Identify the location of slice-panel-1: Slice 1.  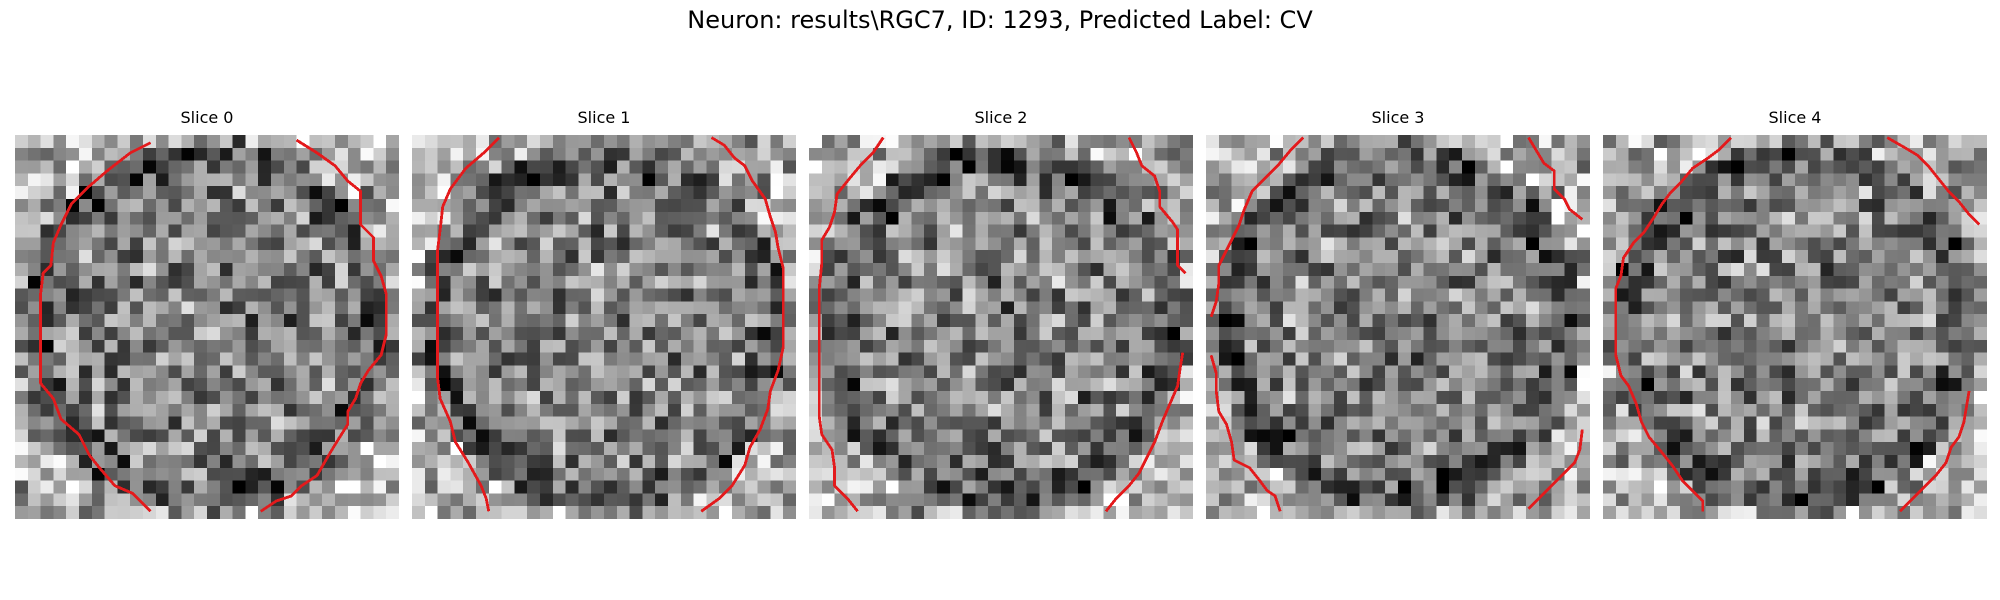
(604, 312).